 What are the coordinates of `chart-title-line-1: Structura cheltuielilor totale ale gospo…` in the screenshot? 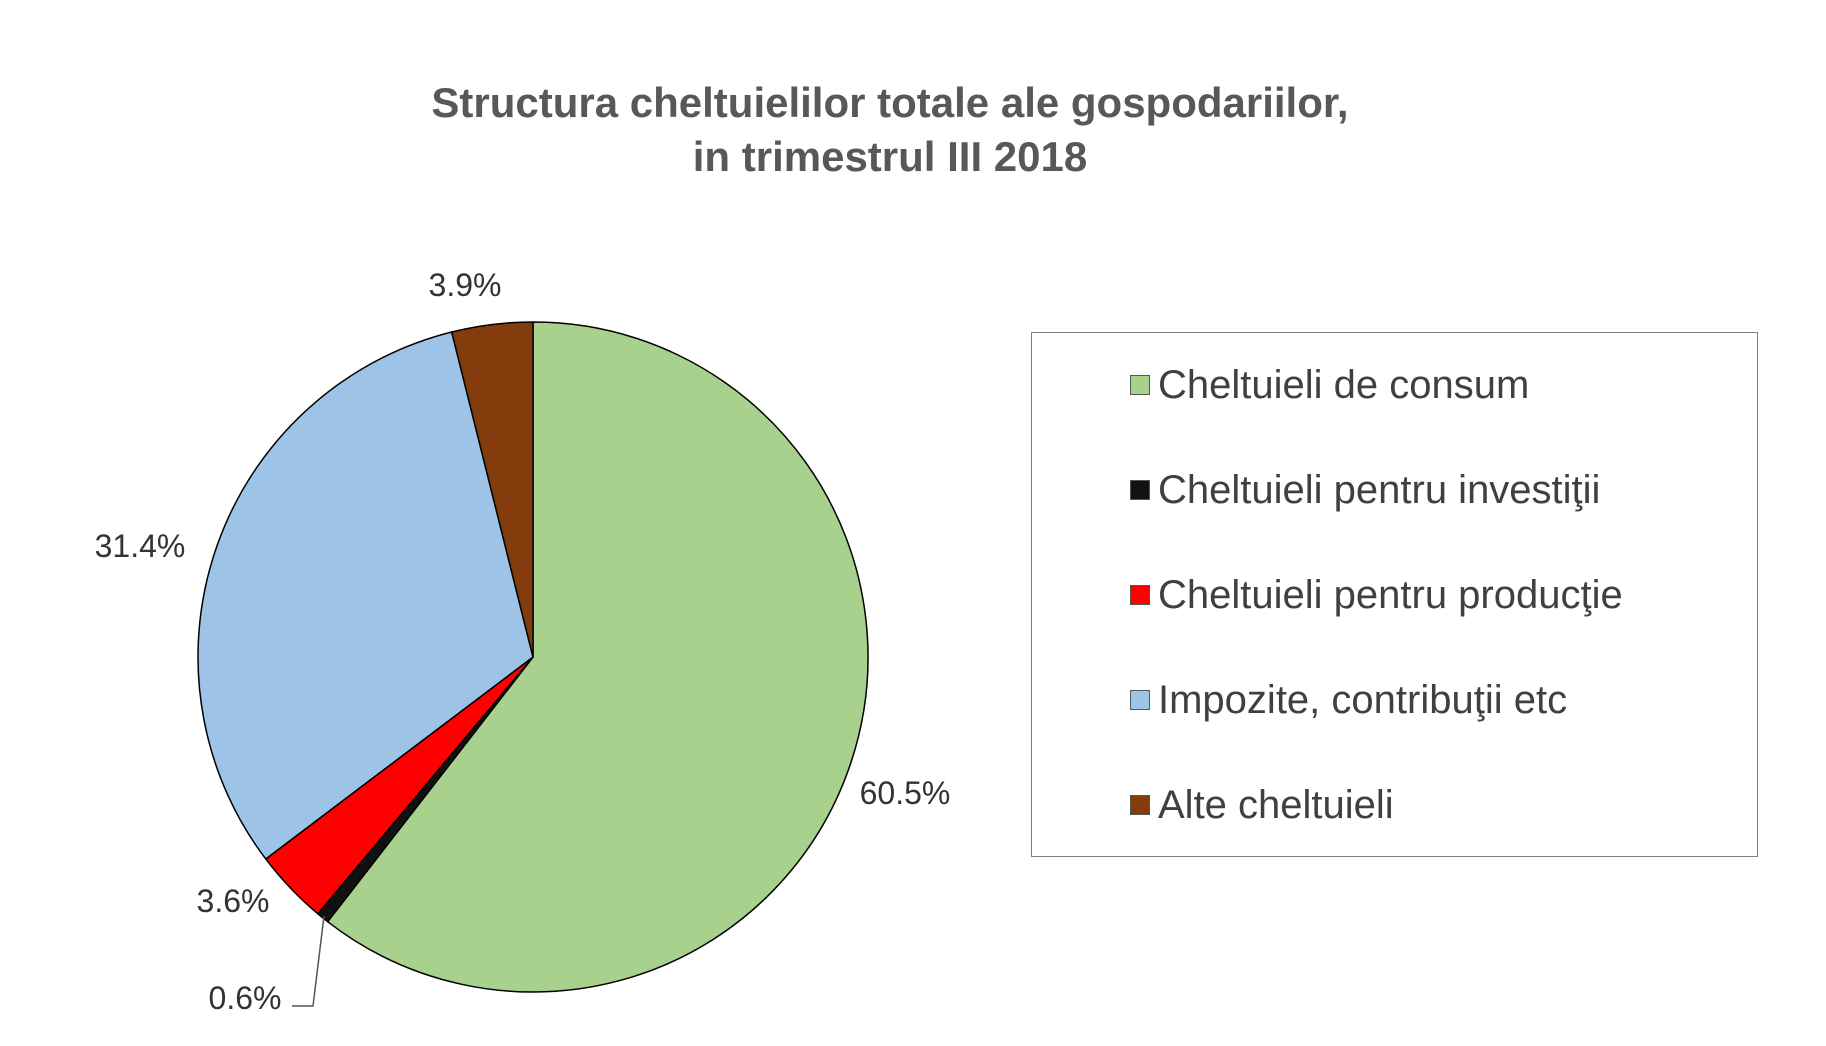 It's located at (890, 102).